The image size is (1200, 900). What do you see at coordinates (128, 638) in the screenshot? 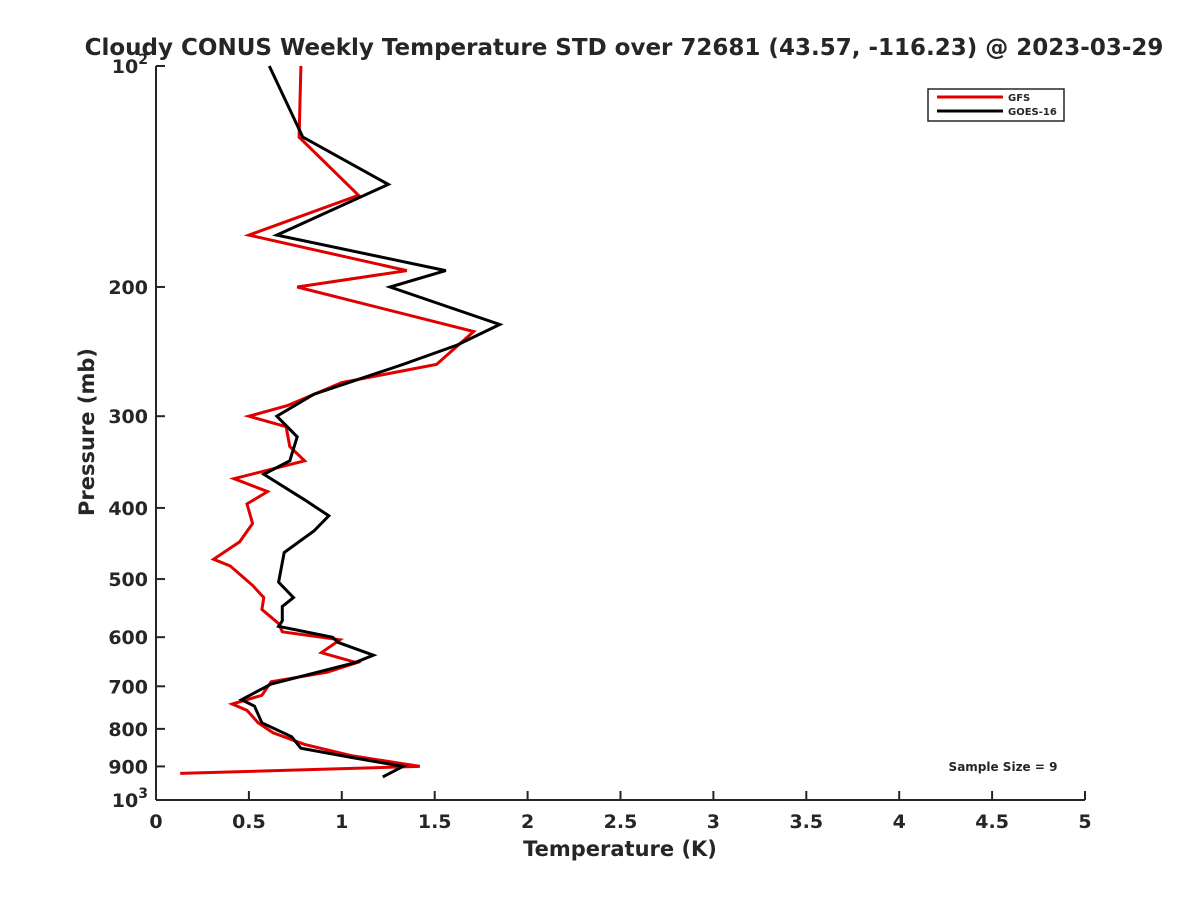
I see `y-tick-label: 600` at bounding box center [128, 638].